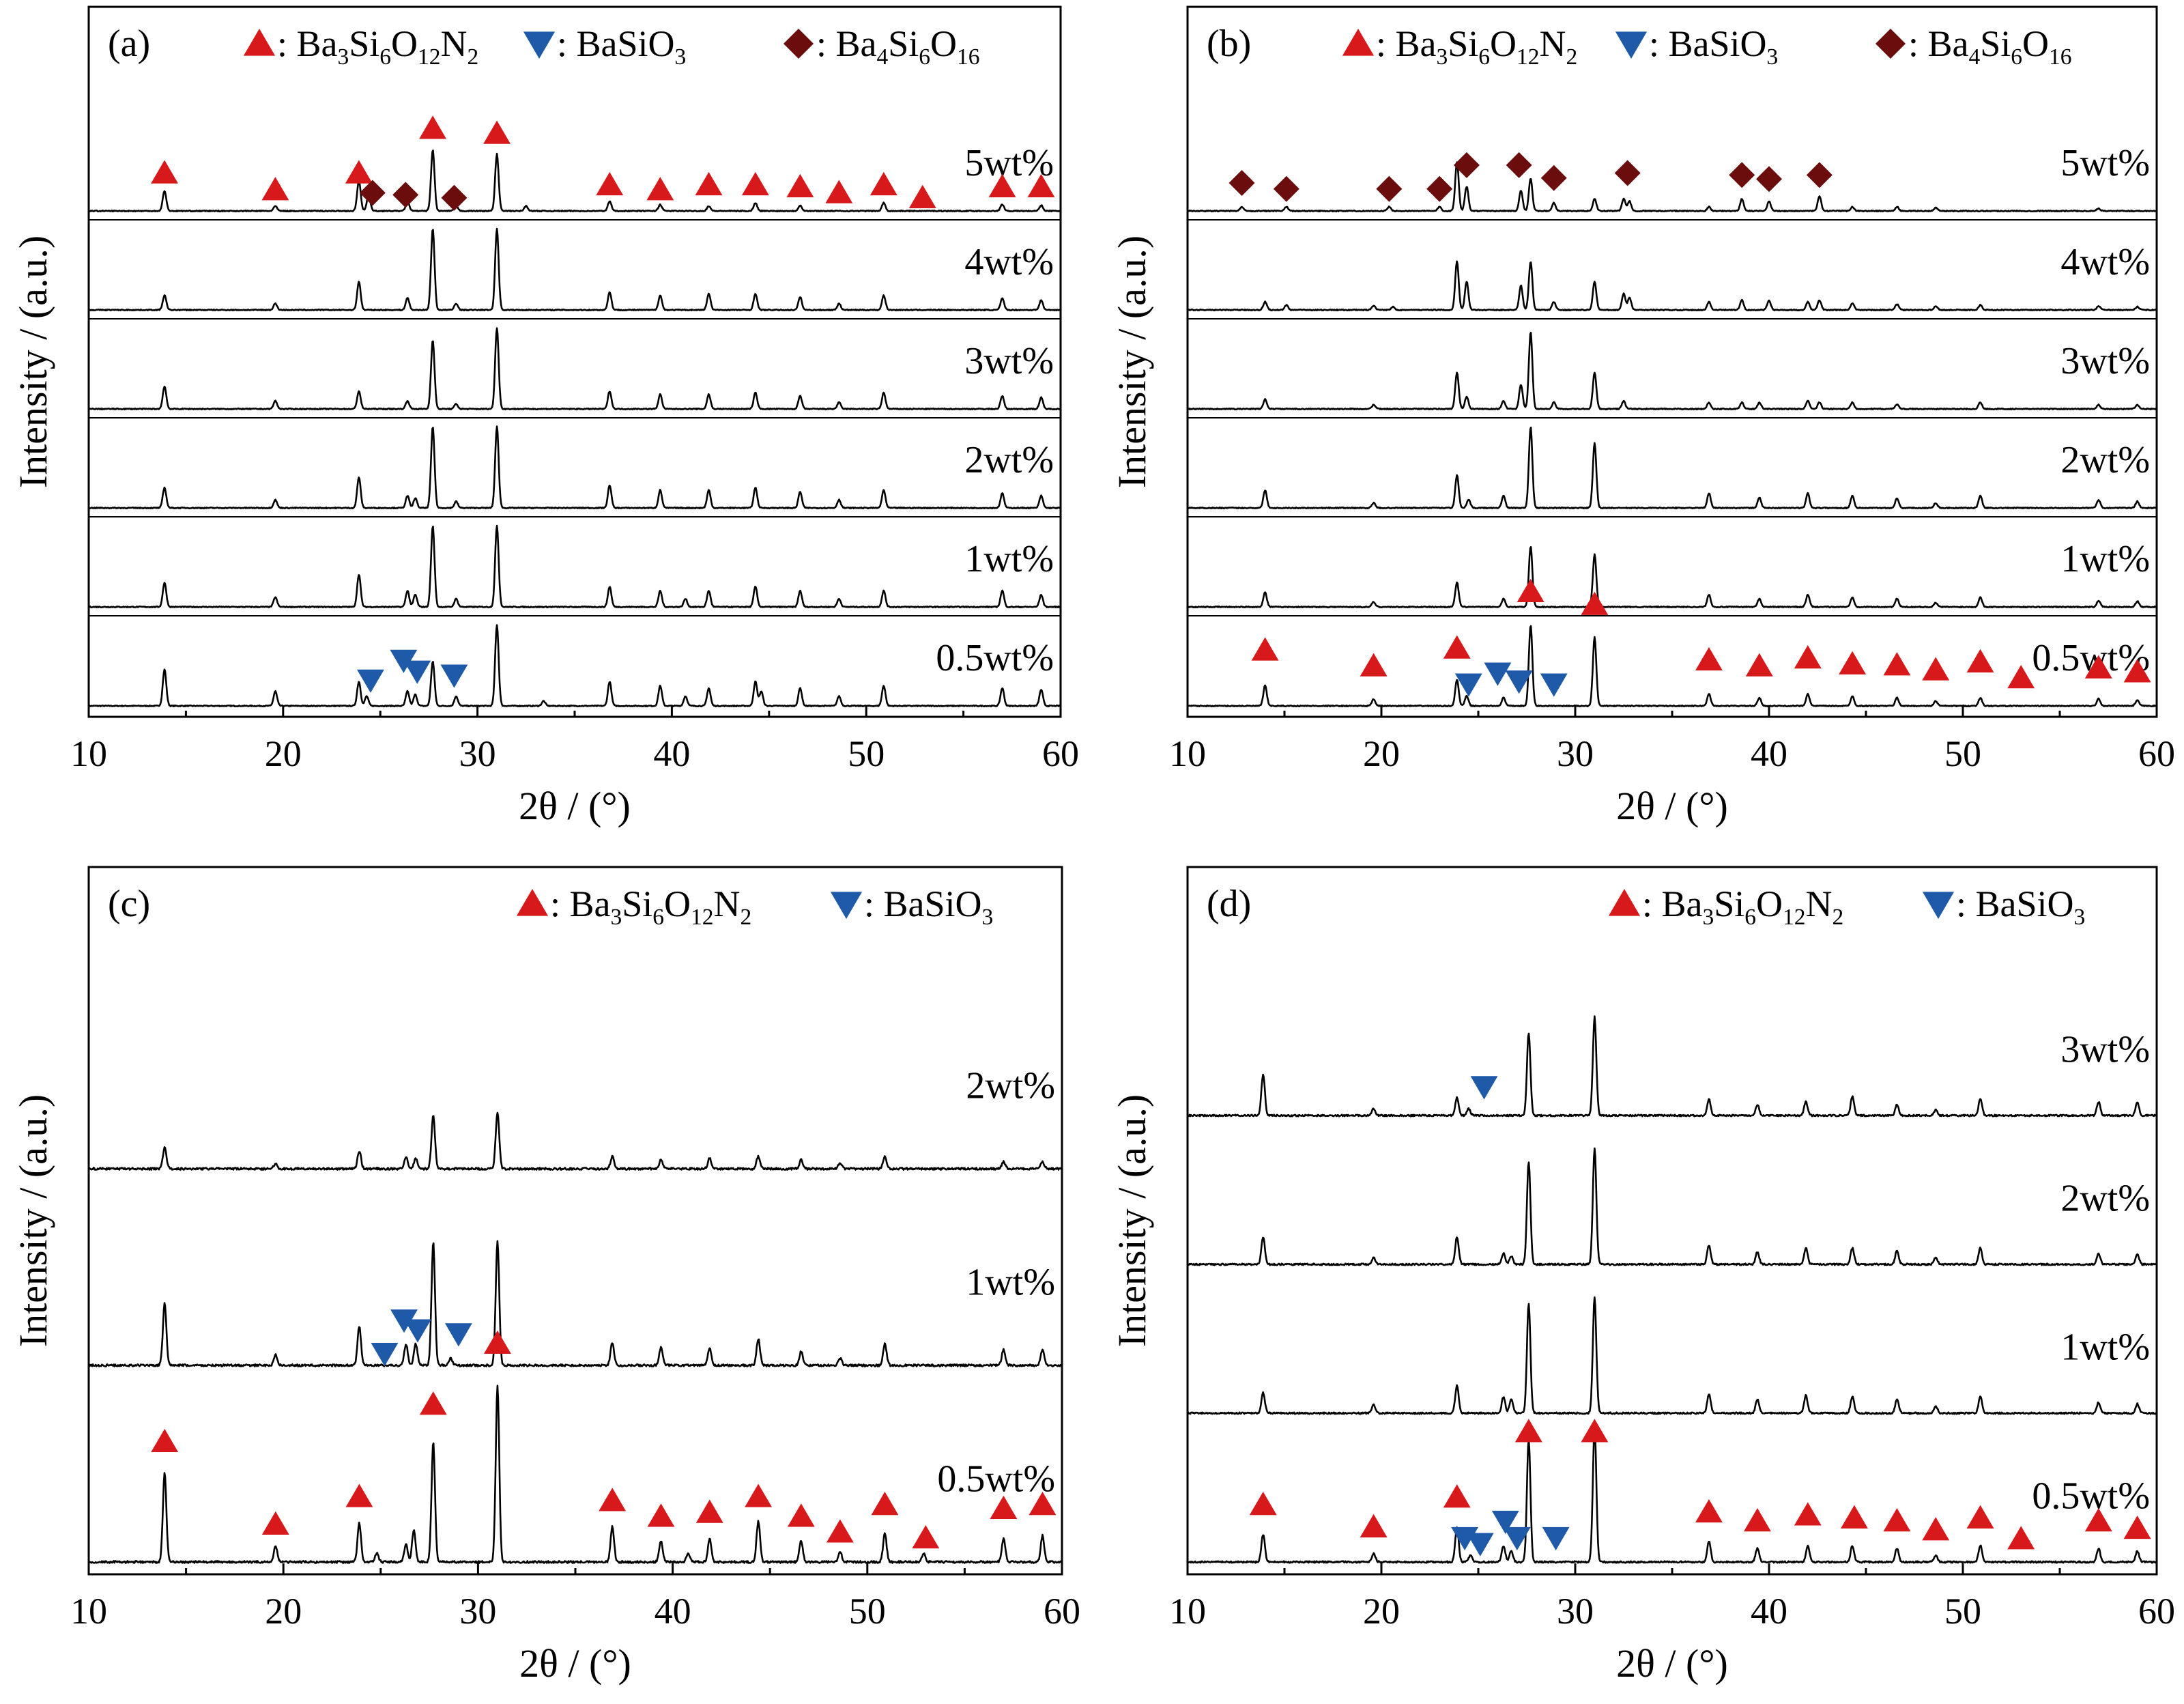 The height and width of the screenshot is (1704, 2184). What do you see at coordinates (1672, 1494) in the screenshot?
I see `series-line-0.5wt%` at bounding box center [1672, 1494].